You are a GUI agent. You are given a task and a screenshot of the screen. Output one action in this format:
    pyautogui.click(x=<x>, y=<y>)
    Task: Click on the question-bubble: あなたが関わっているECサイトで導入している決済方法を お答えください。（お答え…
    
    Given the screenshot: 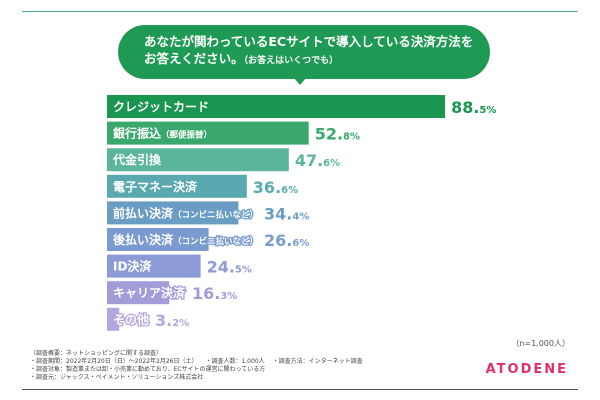 What is the action you would take?
    pyautogui.click(x=304, y=55)
    